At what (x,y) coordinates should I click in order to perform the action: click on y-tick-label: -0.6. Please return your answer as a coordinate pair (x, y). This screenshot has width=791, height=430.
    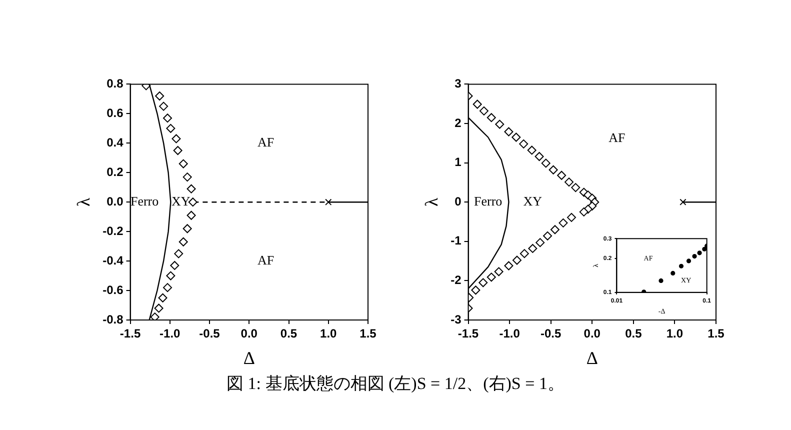
    Looking at the image, I should click on (113, 289).